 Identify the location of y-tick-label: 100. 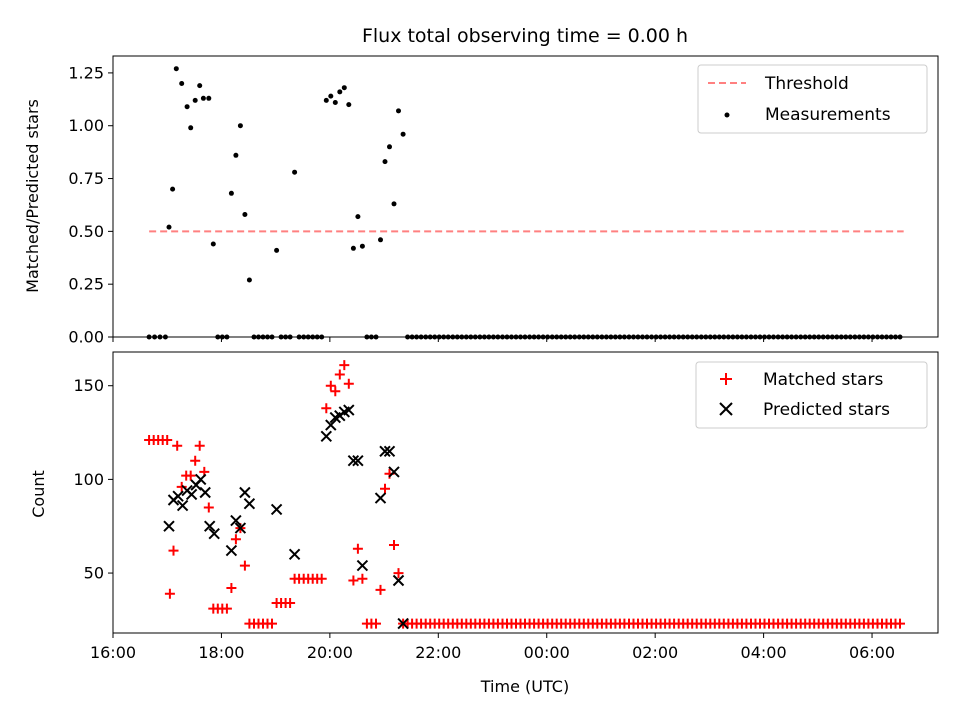
(88, 479).